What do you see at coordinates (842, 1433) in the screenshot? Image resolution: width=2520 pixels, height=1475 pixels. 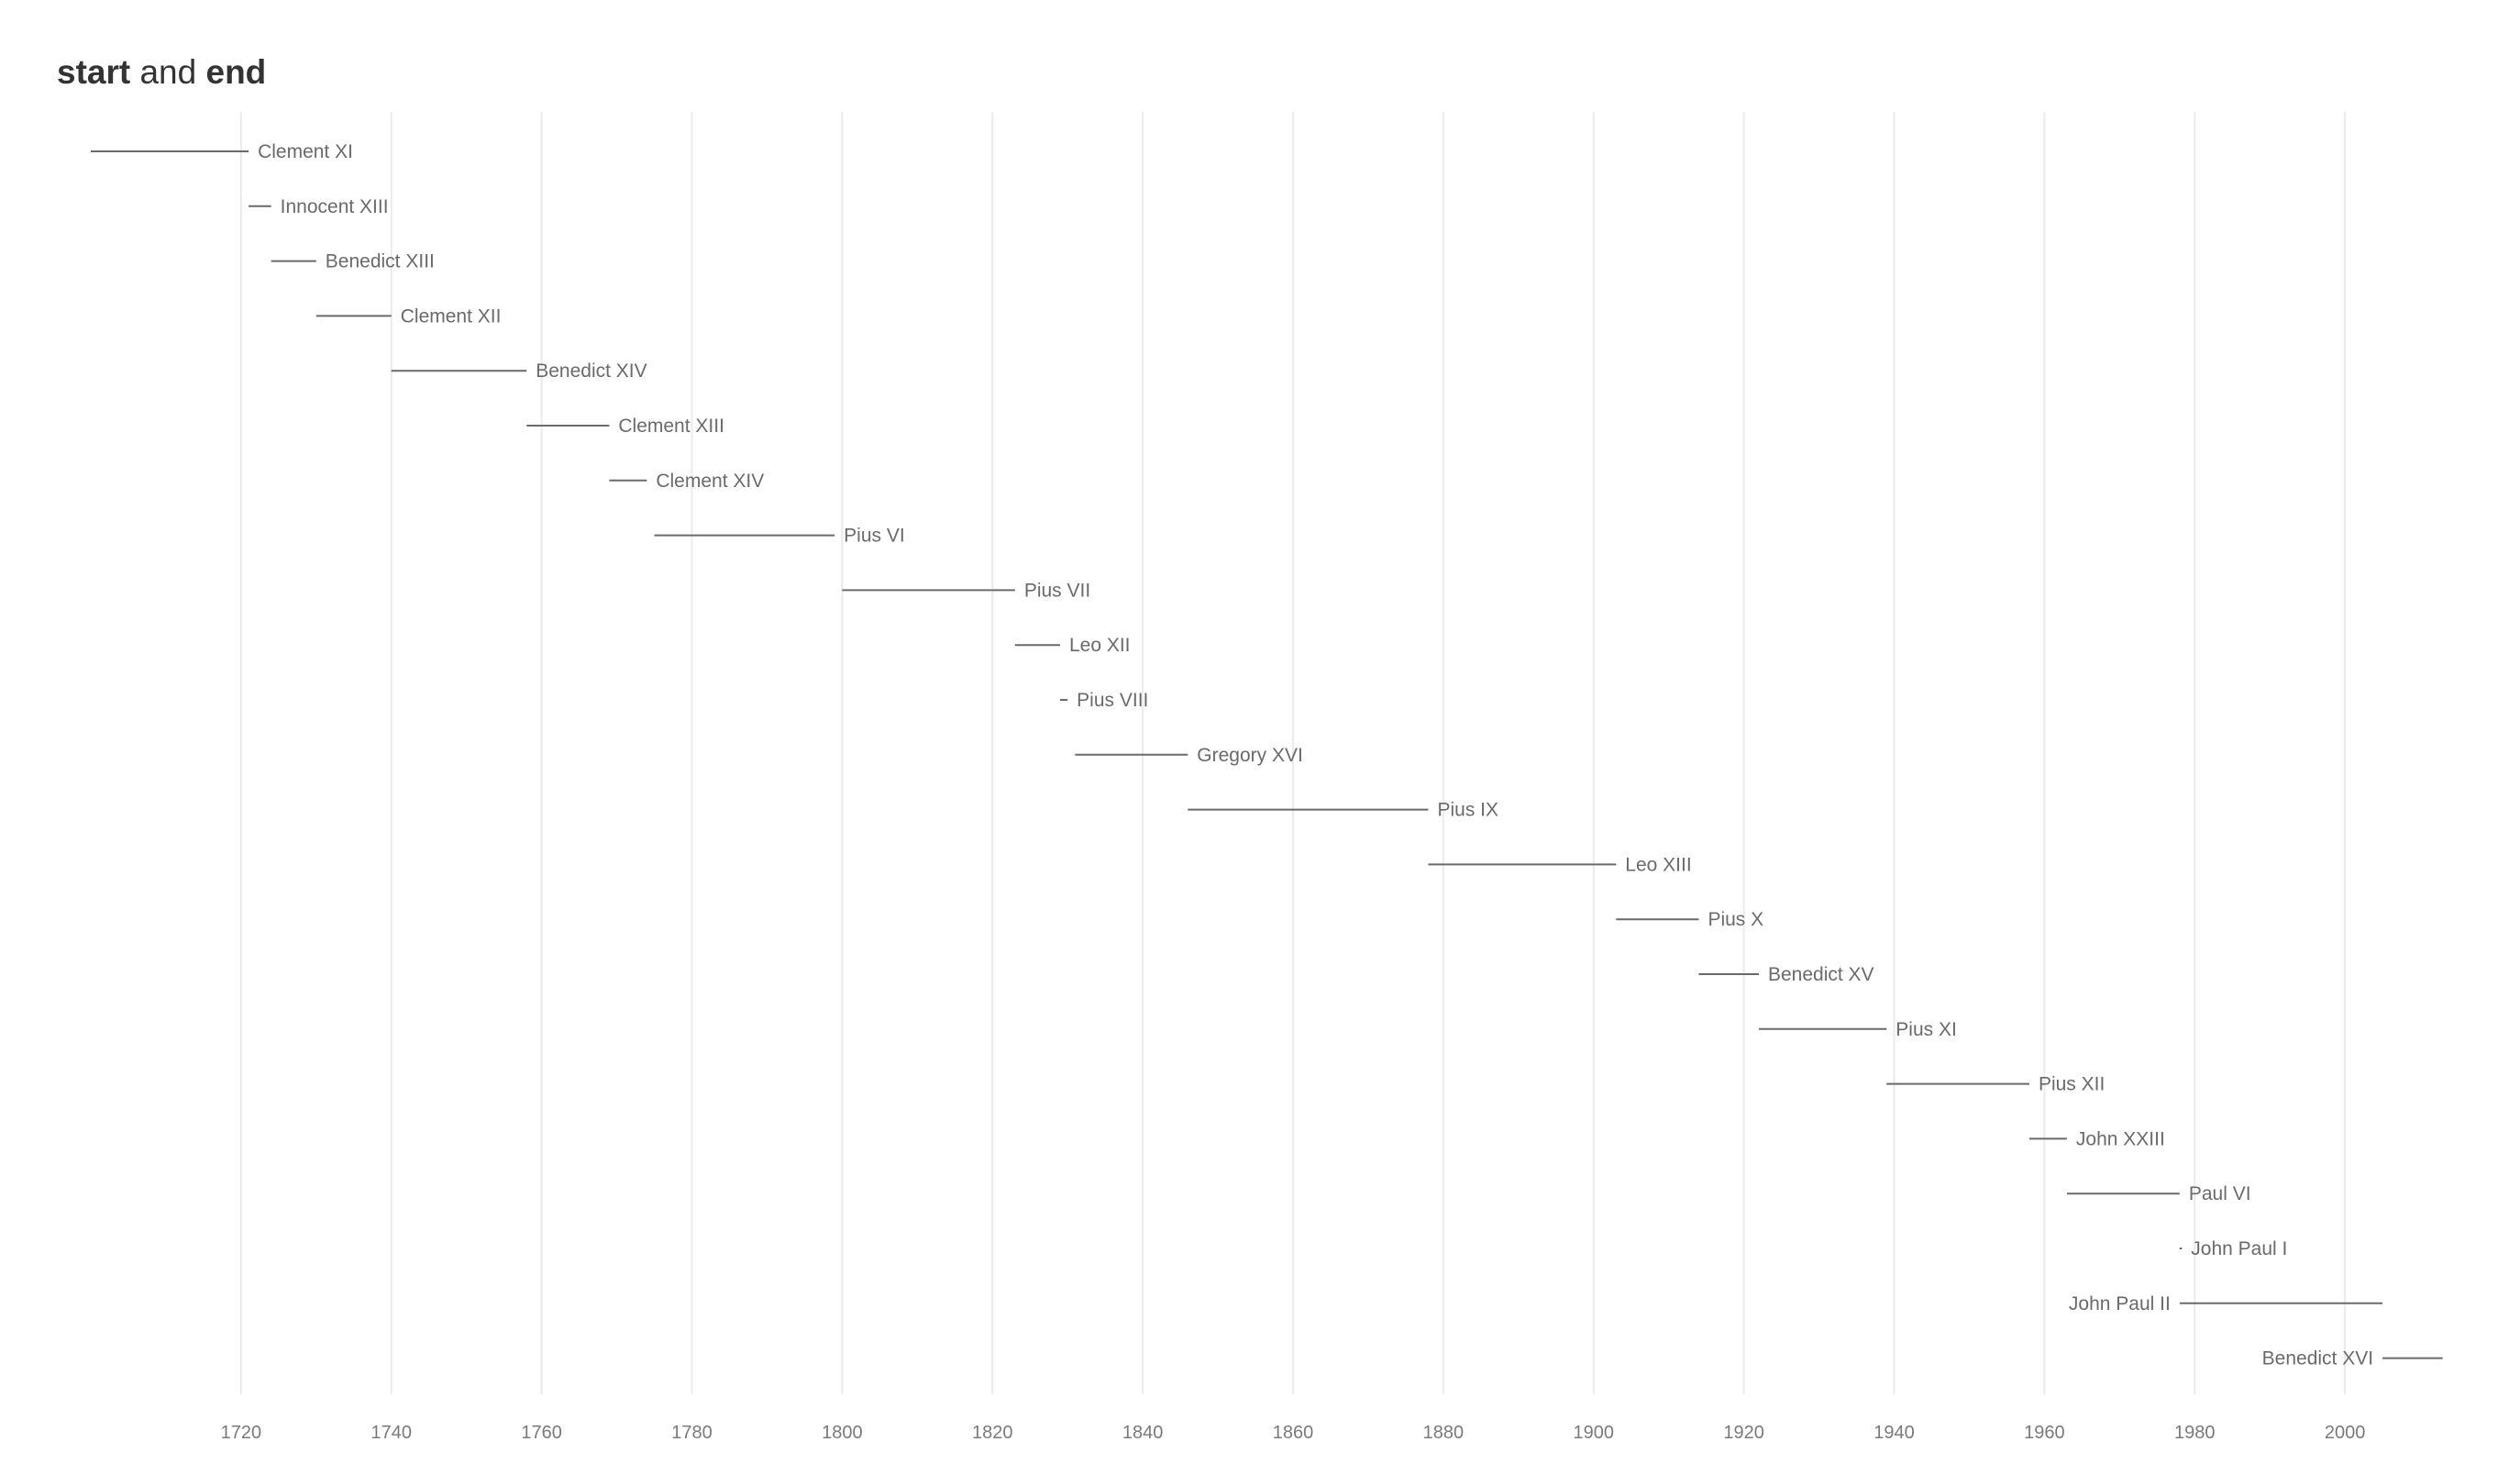 I see `x-tick-label: 1800` at bounding box center [842, 1433].